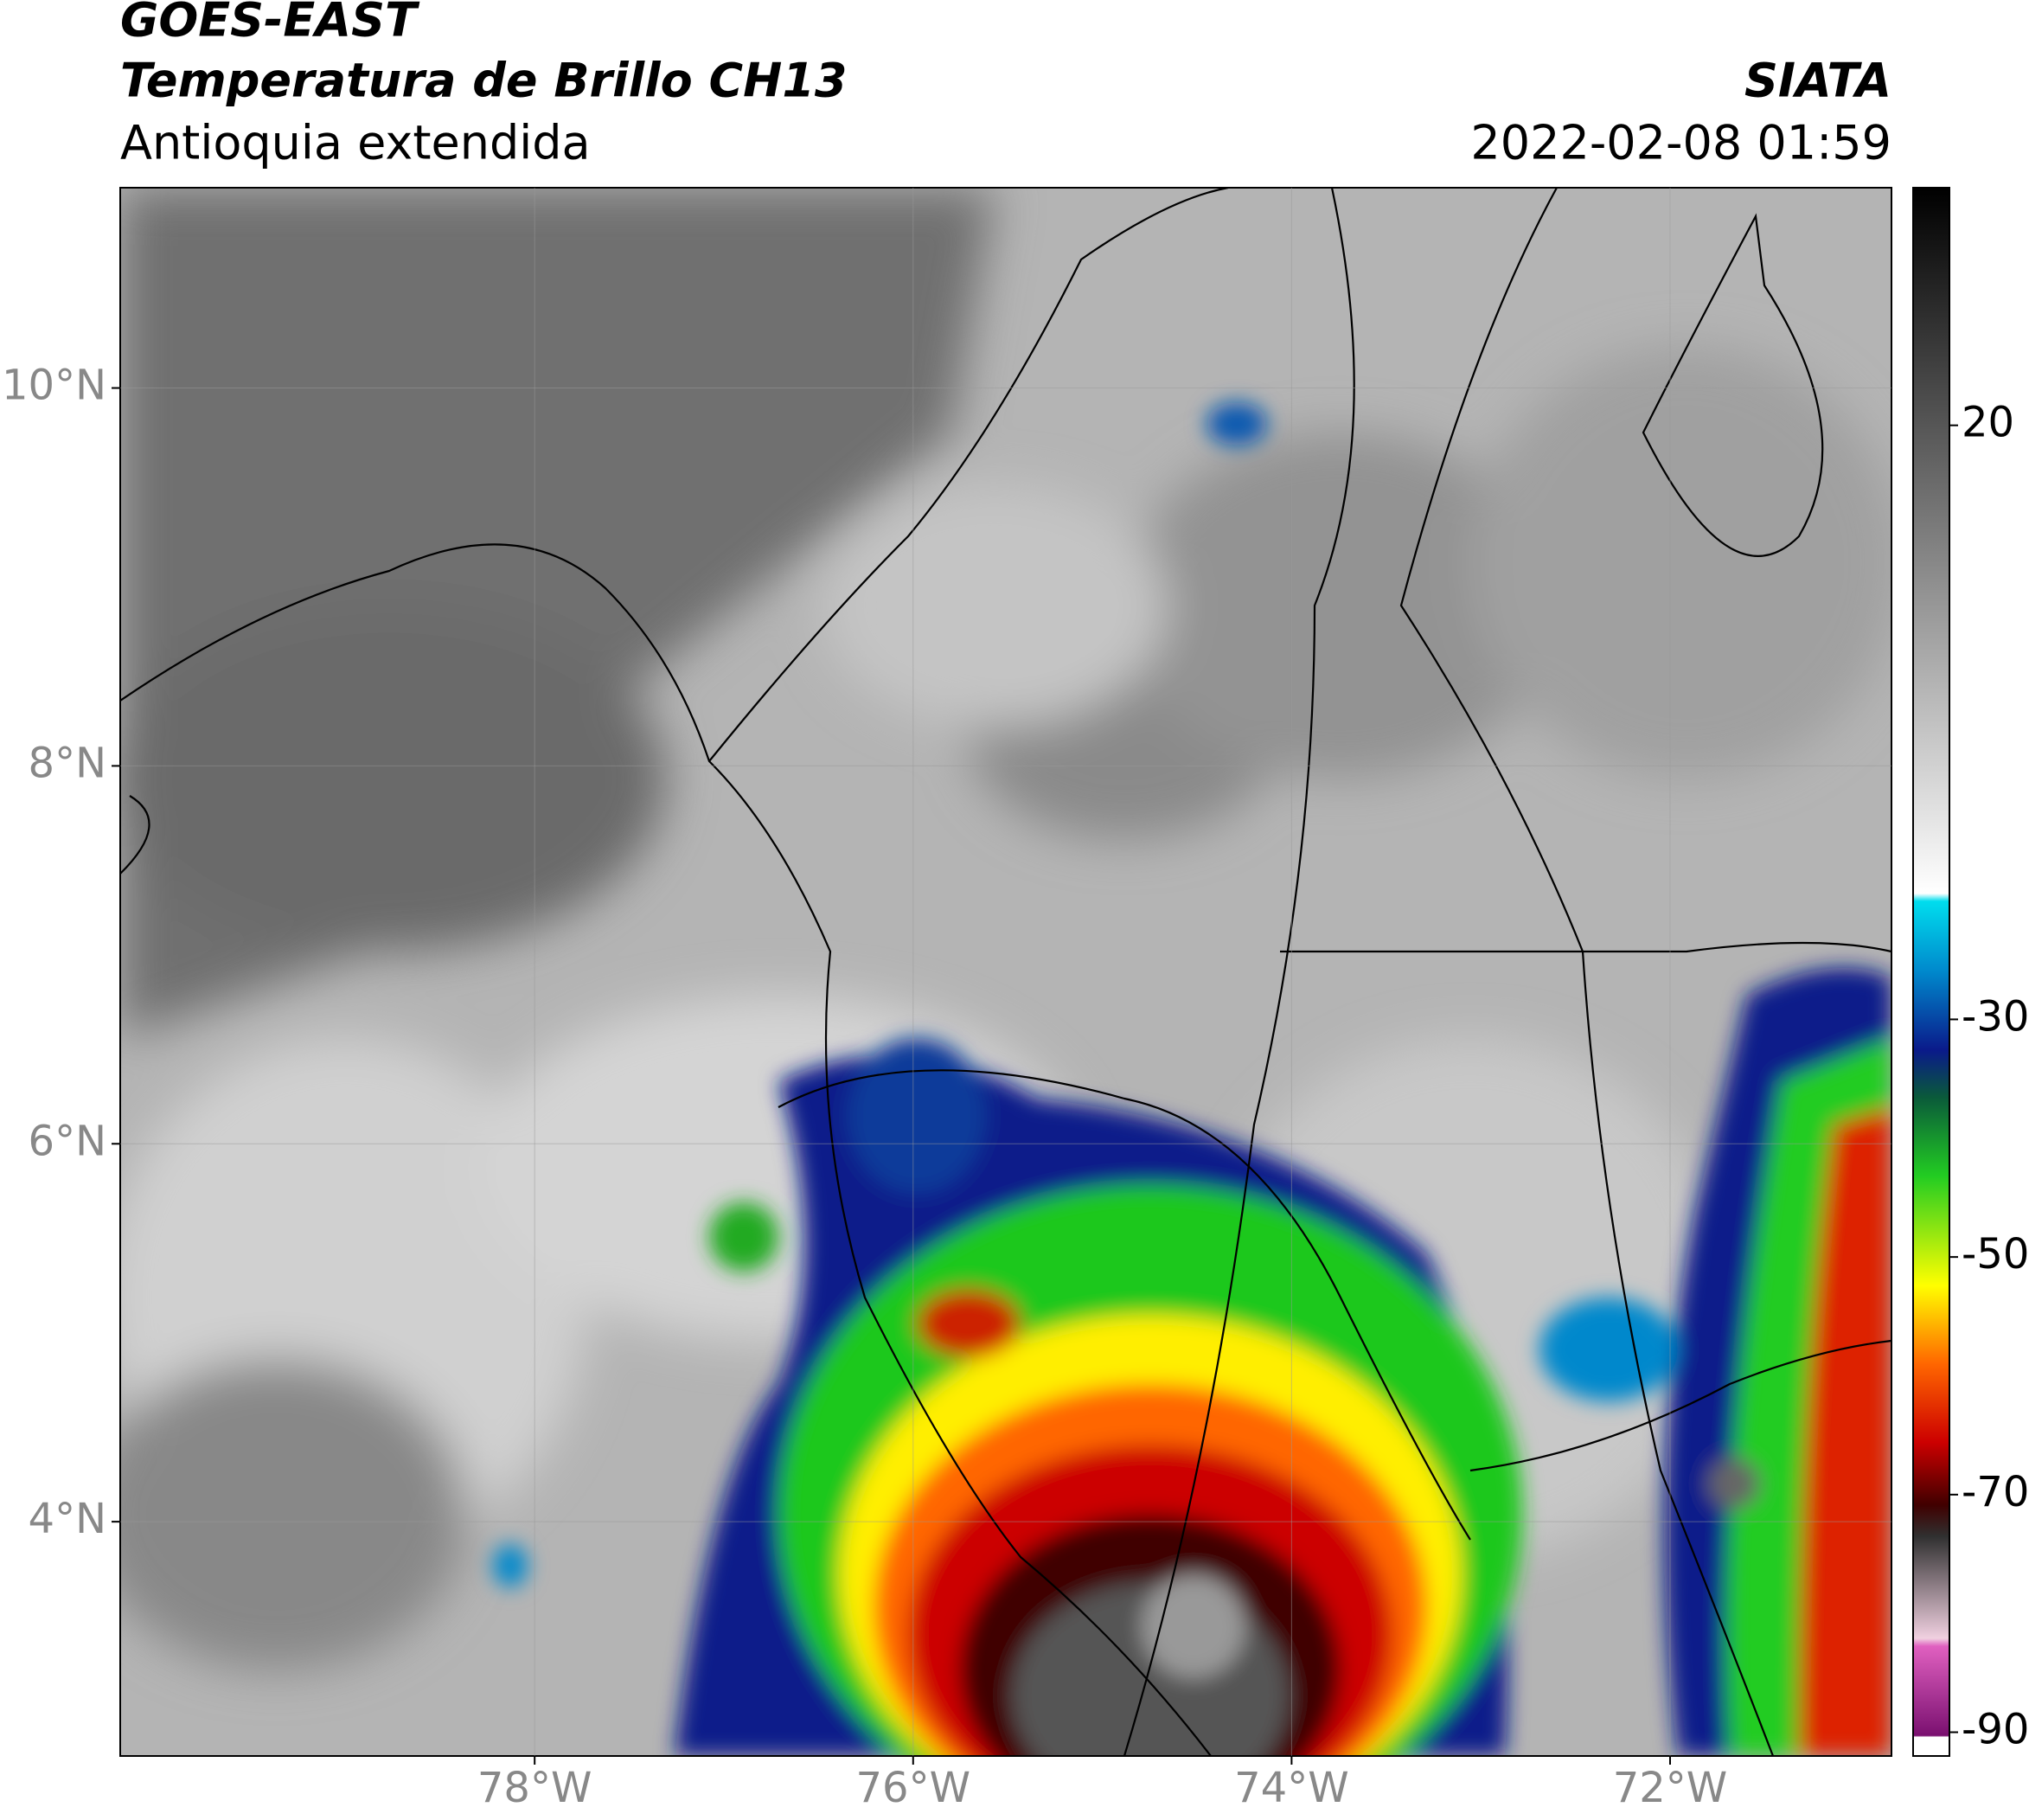 This screenshot has height=1820, width=2029. What do you see at coordinates (67, 1141) in the screenshot?
I see `y-tick-label: 6°N` at bounding box center [67, 1141].